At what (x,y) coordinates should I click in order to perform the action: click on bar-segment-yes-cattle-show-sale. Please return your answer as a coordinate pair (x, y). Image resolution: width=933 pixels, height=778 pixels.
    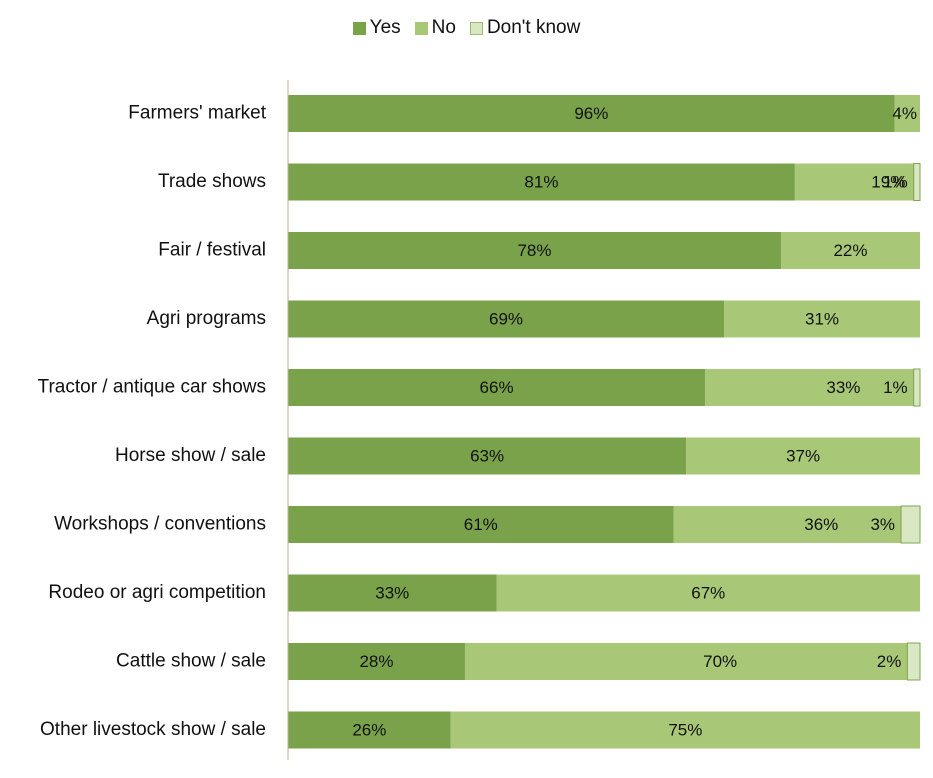
    Looking at the image, I should click on (376, 661).